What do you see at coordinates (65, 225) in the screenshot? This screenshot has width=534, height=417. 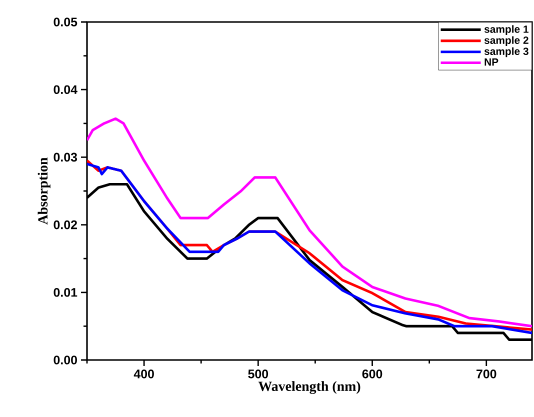 I see `y-tick-label: 0.02` at bounding box center [65, 225].